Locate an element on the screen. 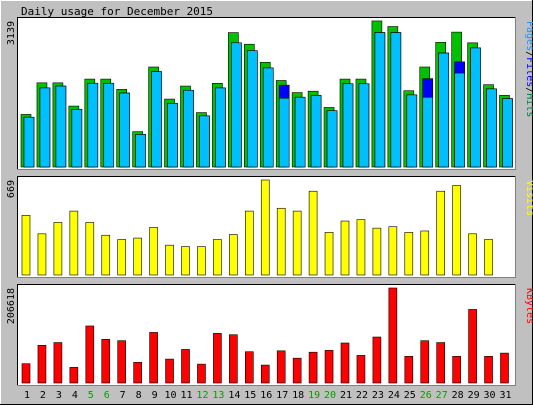 This screenshot has height=410, width=533. legend-entry-files: Files is located at coordinates (528, 72).